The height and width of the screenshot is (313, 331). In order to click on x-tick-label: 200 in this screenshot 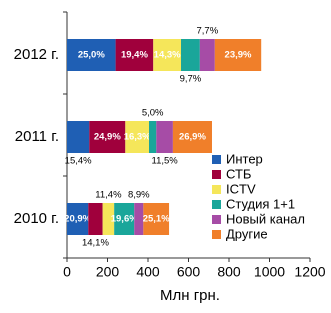, I will do `click(108, 272)`.